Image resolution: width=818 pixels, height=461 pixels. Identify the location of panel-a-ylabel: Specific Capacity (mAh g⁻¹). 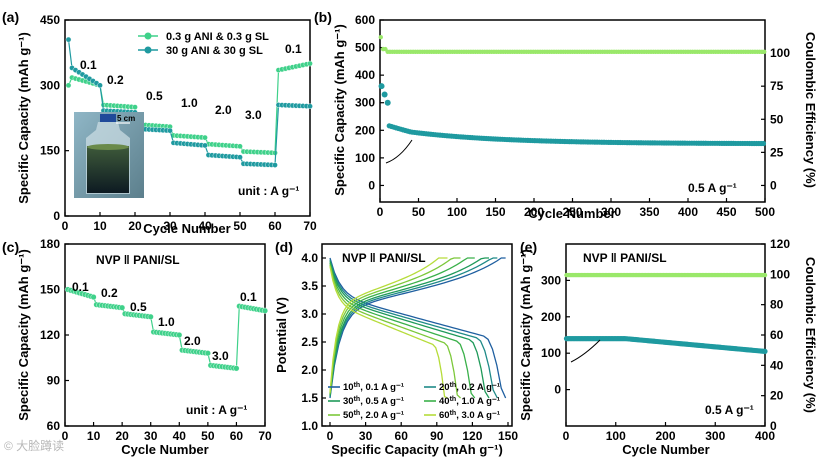
(23, 118).